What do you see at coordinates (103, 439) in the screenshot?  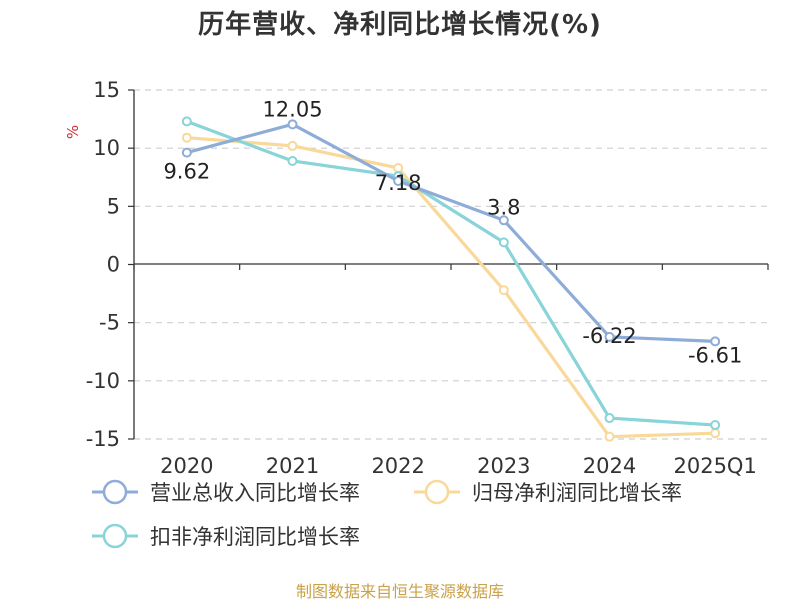 I see `y-tick-label: -15` at bounding box center [103, 439].